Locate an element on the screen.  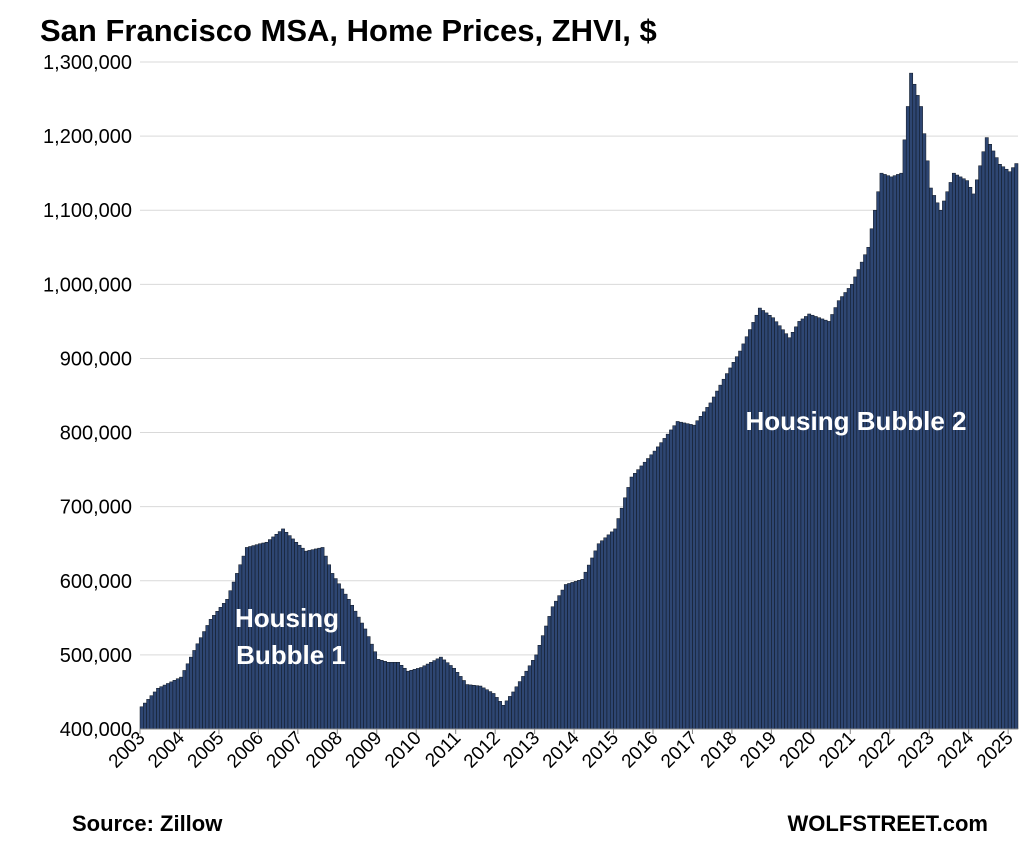
x-tick-label: 2009 is located at coordinates (364, 750).